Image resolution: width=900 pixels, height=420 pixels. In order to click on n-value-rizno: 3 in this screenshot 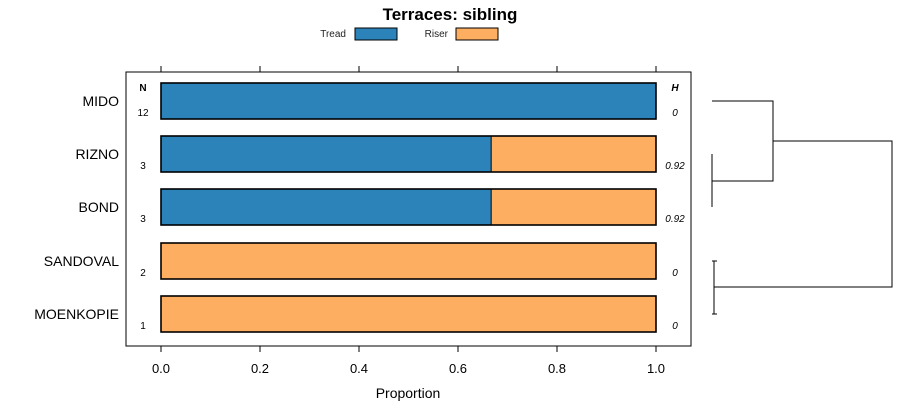, I will do `click(143, 166)`.